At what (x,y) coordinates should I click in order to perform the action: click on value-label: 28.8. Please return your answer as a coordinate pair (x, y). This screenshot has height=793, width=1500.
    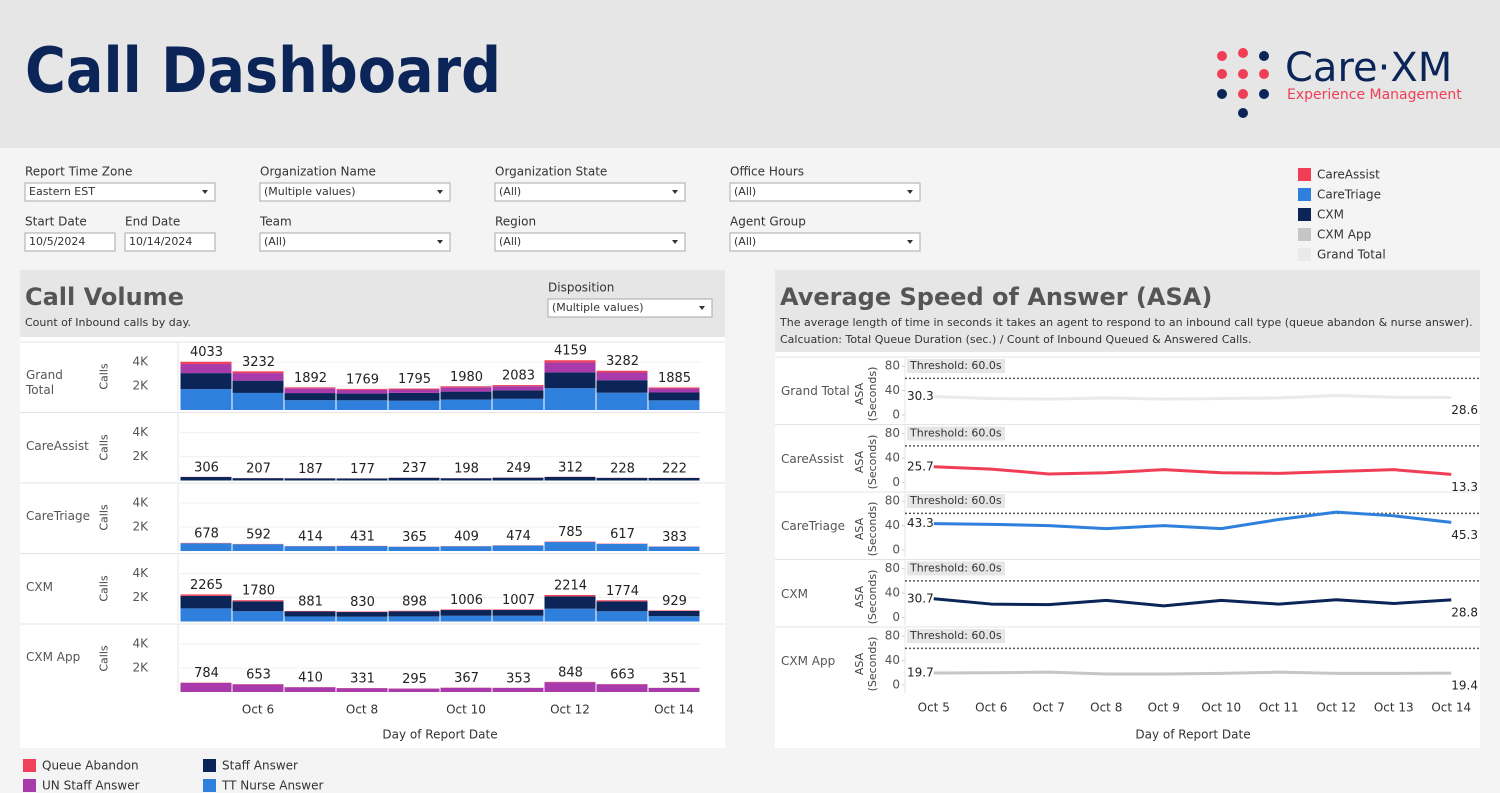
    Looking at the image, I should click on (1464, 612).